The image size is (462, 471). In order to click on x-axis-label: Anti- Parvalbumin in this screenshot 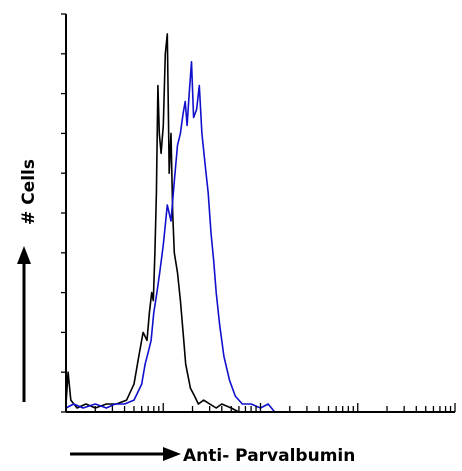, I will do `click(269, 456)`.